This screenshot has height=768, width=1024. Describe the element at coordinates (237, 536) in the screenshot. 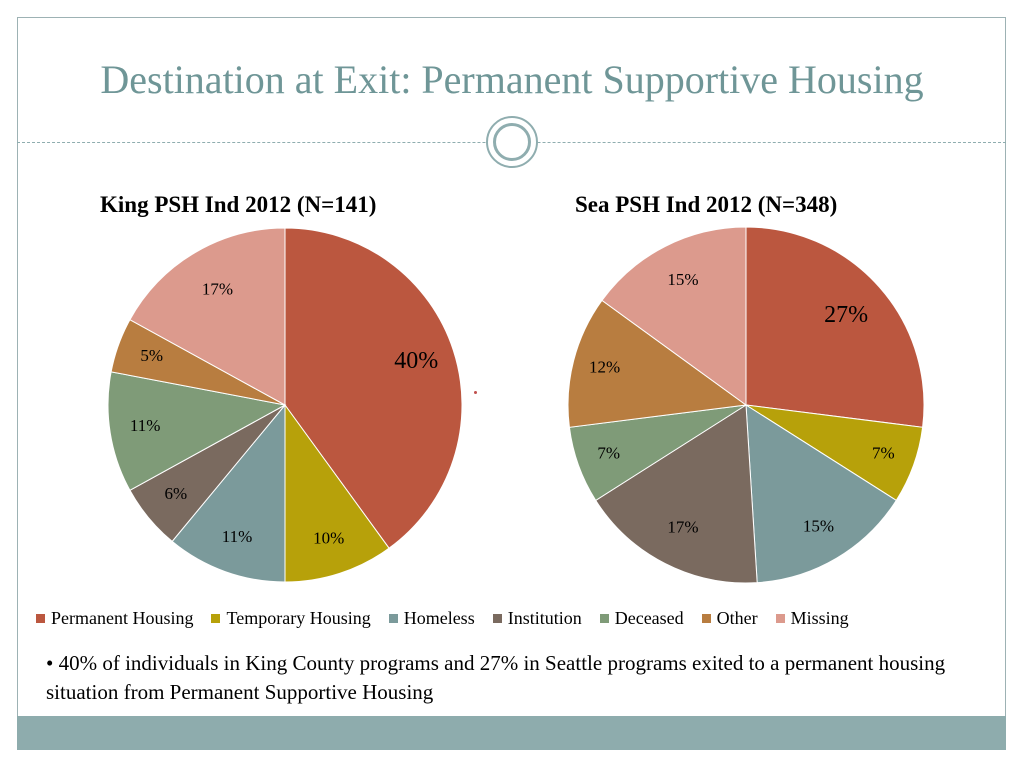

I see `data-label-homeless: 11%` at that location.